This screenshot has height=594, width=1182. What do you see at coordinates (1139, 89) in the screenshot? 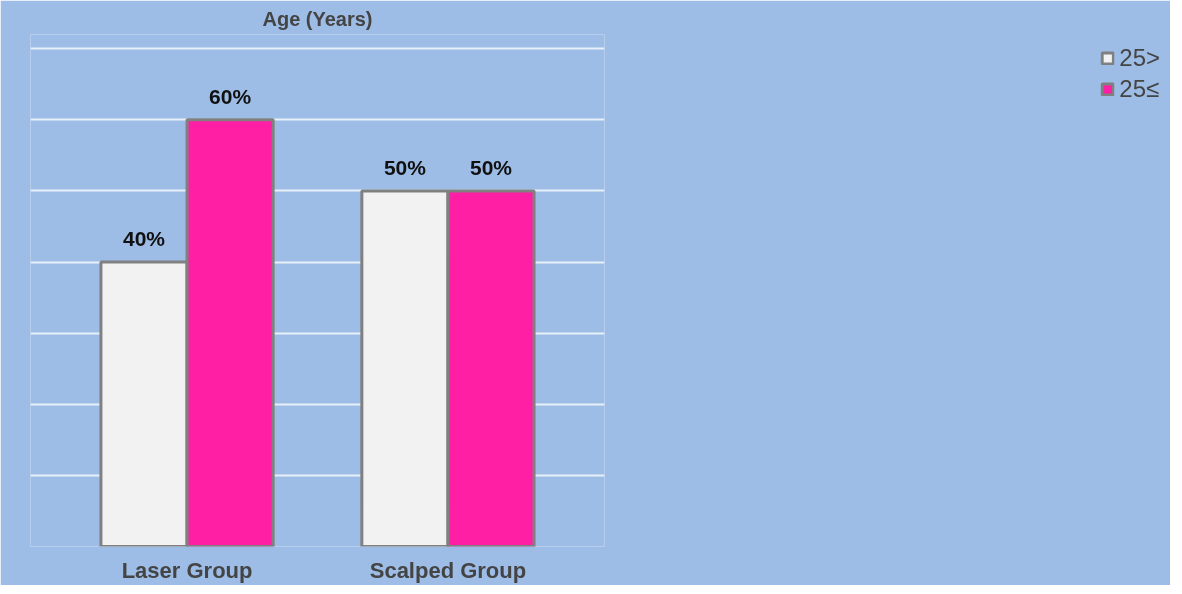
I see `legend-label: 25≤` at bounding box center [1139, 89].